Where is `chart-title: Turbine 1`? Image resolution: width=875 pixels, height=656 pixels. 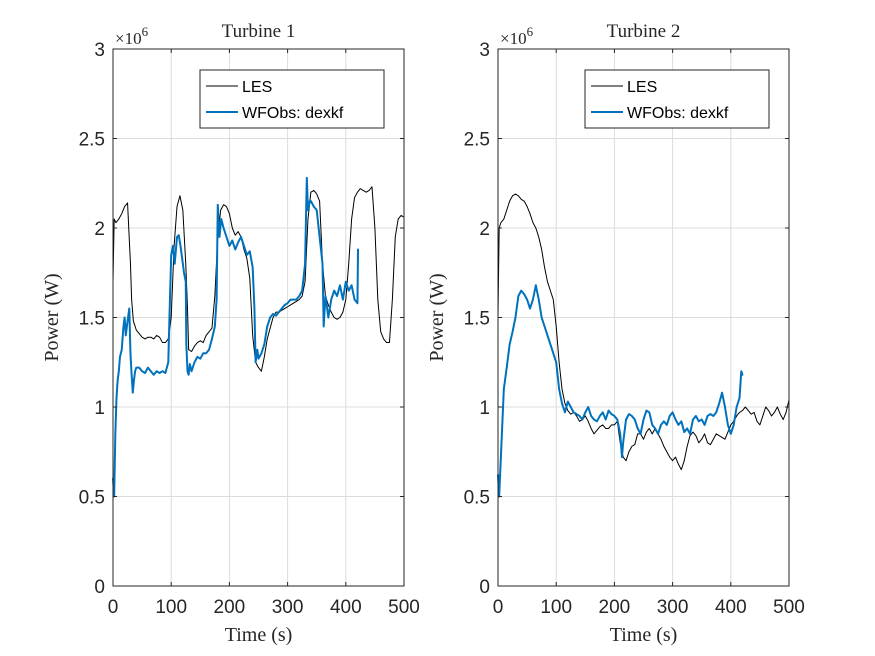 chart-title: Turbine 1 is located at coordinates (259, 31).